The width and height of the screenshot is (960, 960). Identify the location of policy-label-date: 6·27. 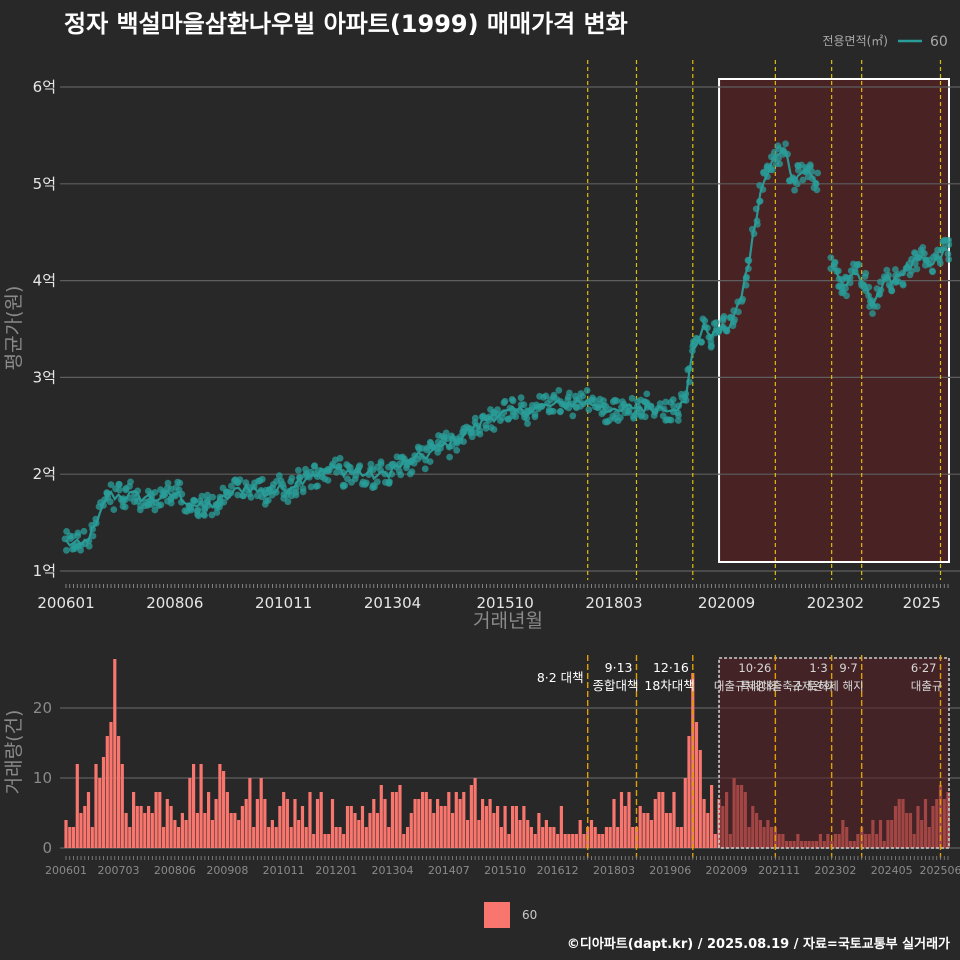
(924, 668).